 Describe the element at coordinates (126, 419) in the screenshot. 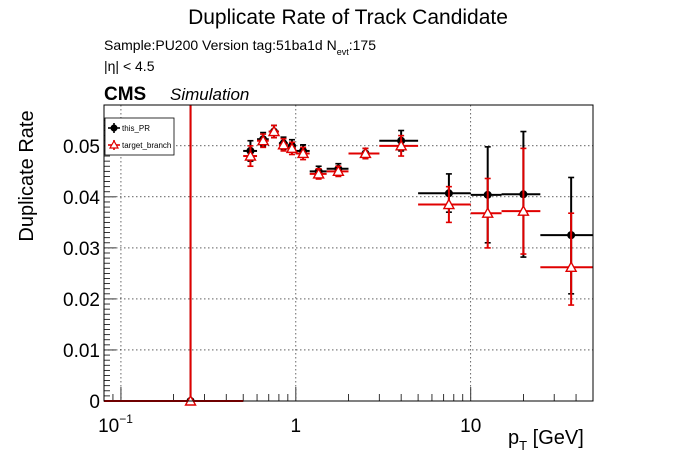

I see `x-tick-label-exponent: −1` at that location.